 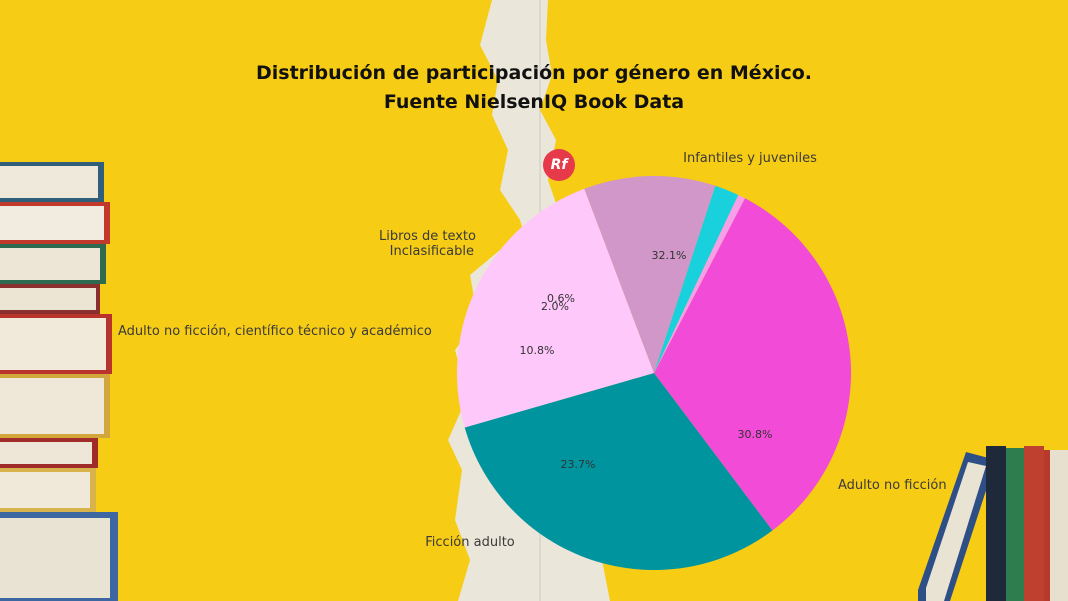 What do you see at coordinates (755, 434) in the screenshot?
I see `slice-value-label: 30.8%` at bounding box center [755, 434].